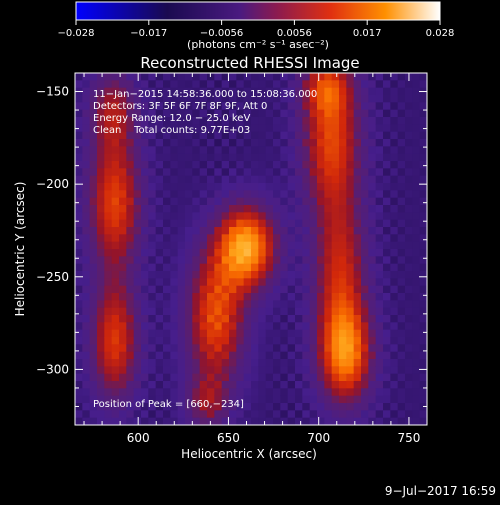  What do you see at coordinates (228, 438) in the screenshot?
I see `x-tick-label: 650` at bounding box center [228, 438].